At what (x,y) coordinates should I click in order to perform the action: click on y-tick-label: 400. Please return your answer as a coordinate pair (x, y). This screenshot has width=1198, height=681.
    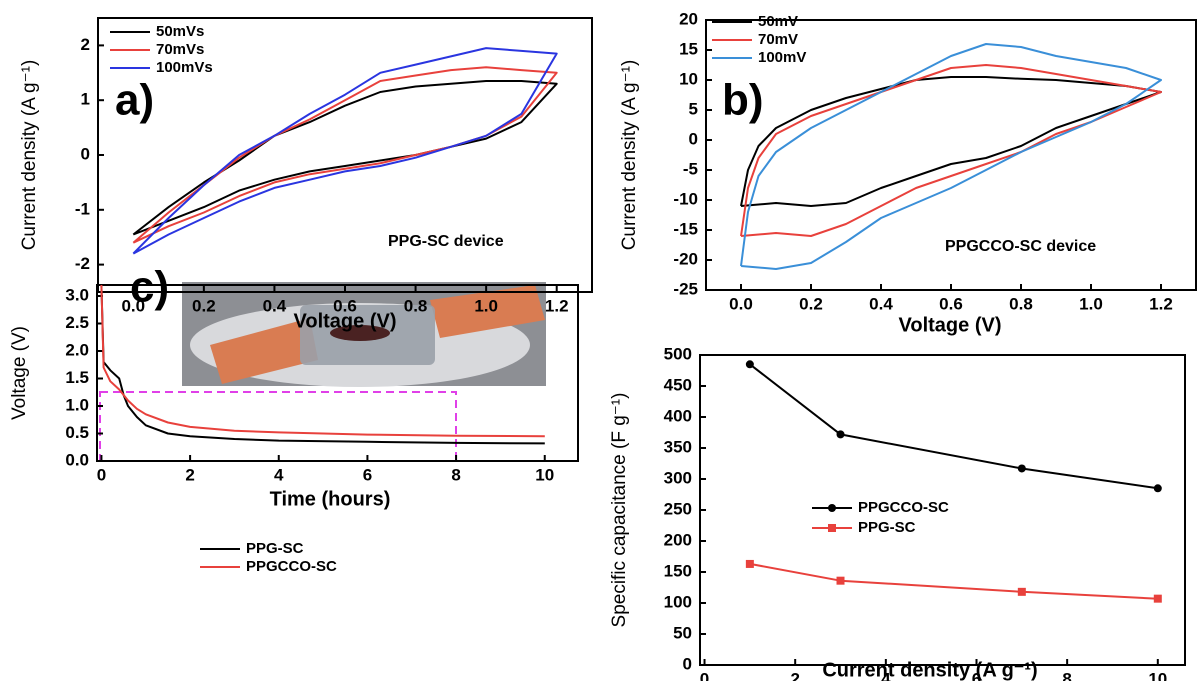
    Looking at the image, I should click on (678, 415).